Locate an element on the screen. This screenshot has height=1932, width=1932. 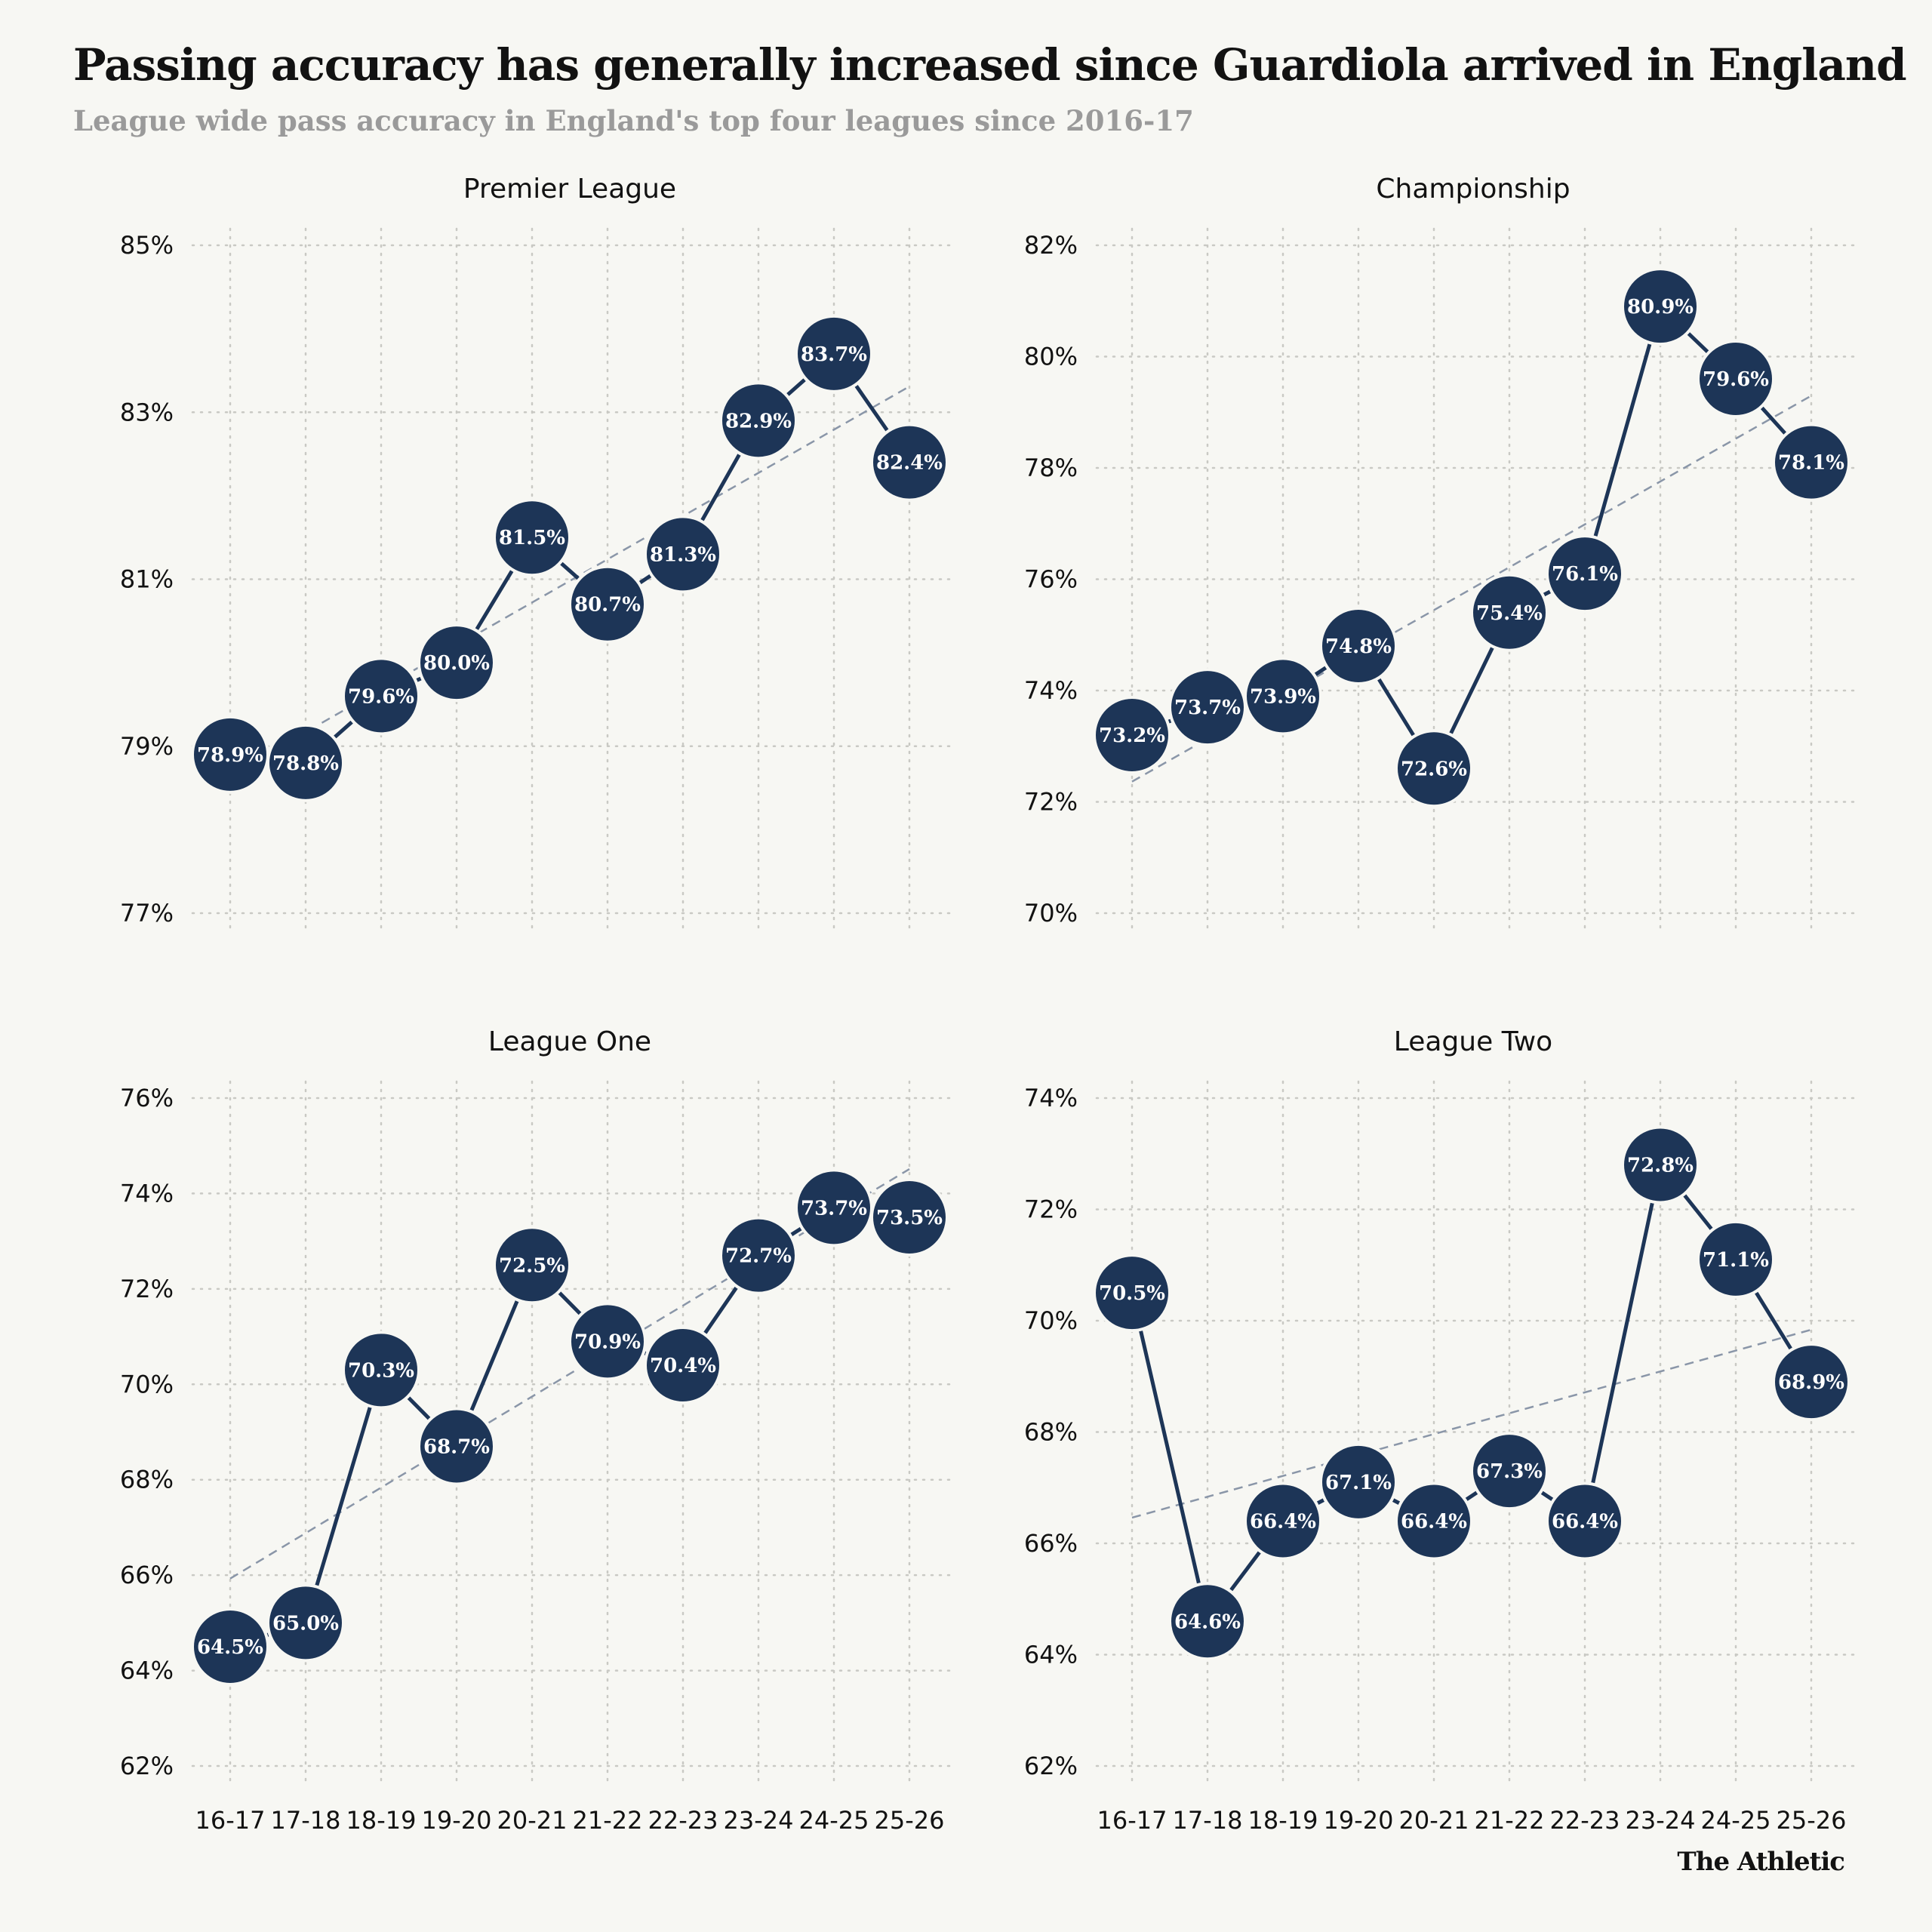
league-two-data-label: 64.6% is located at coordinates (1207, 1622).